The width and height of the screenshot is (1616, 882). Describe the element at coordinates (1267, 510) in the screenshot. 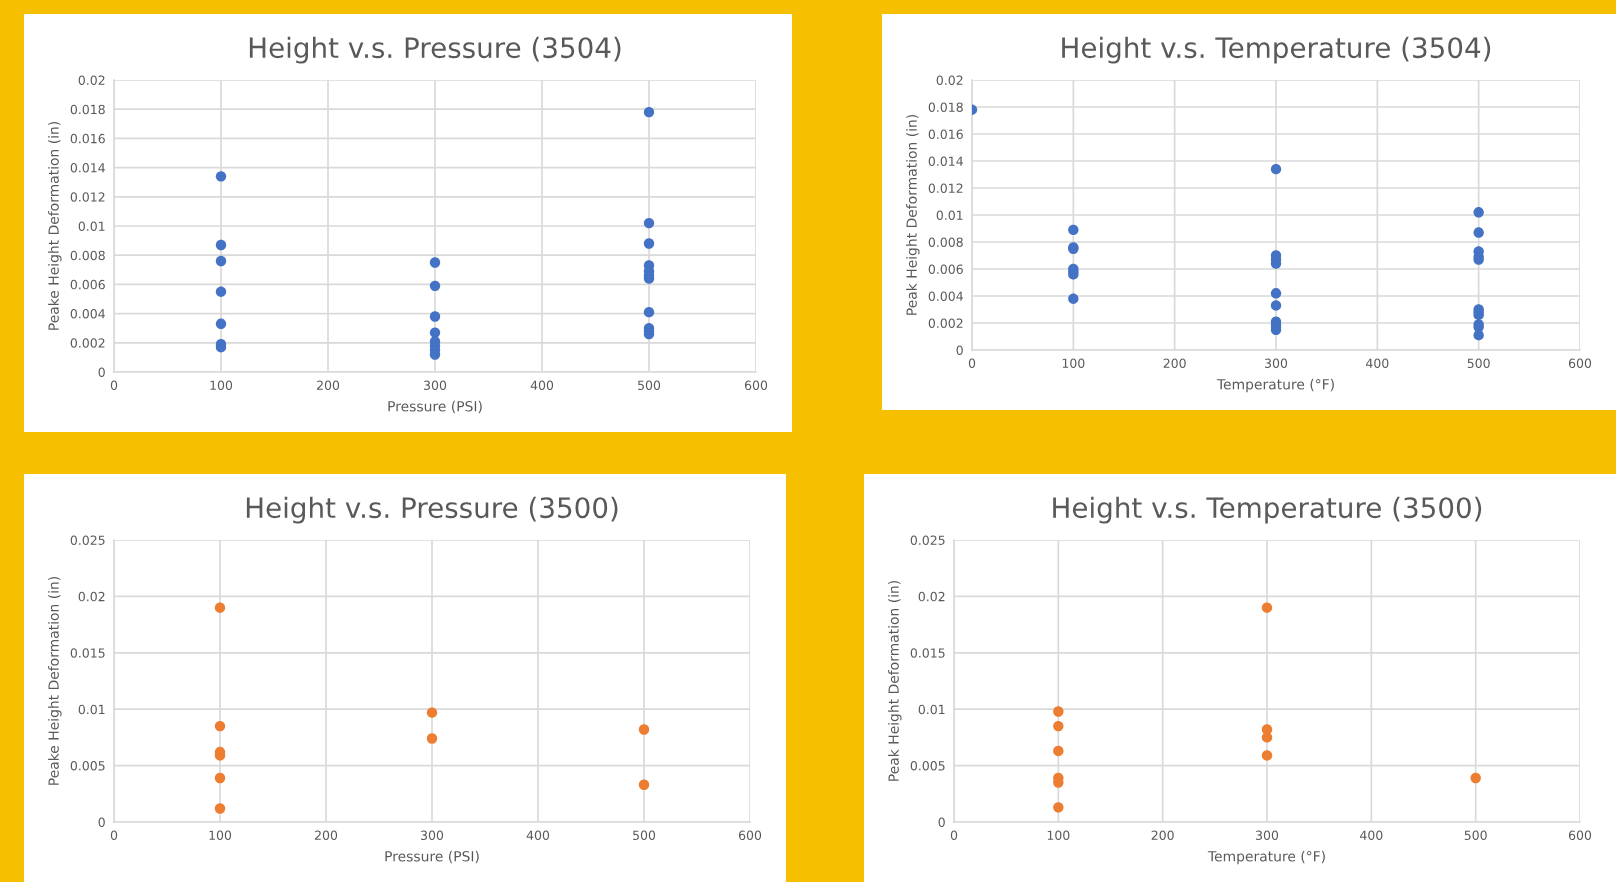

I see `chart-title: Height v.s. Temperature (3500)` at that location.